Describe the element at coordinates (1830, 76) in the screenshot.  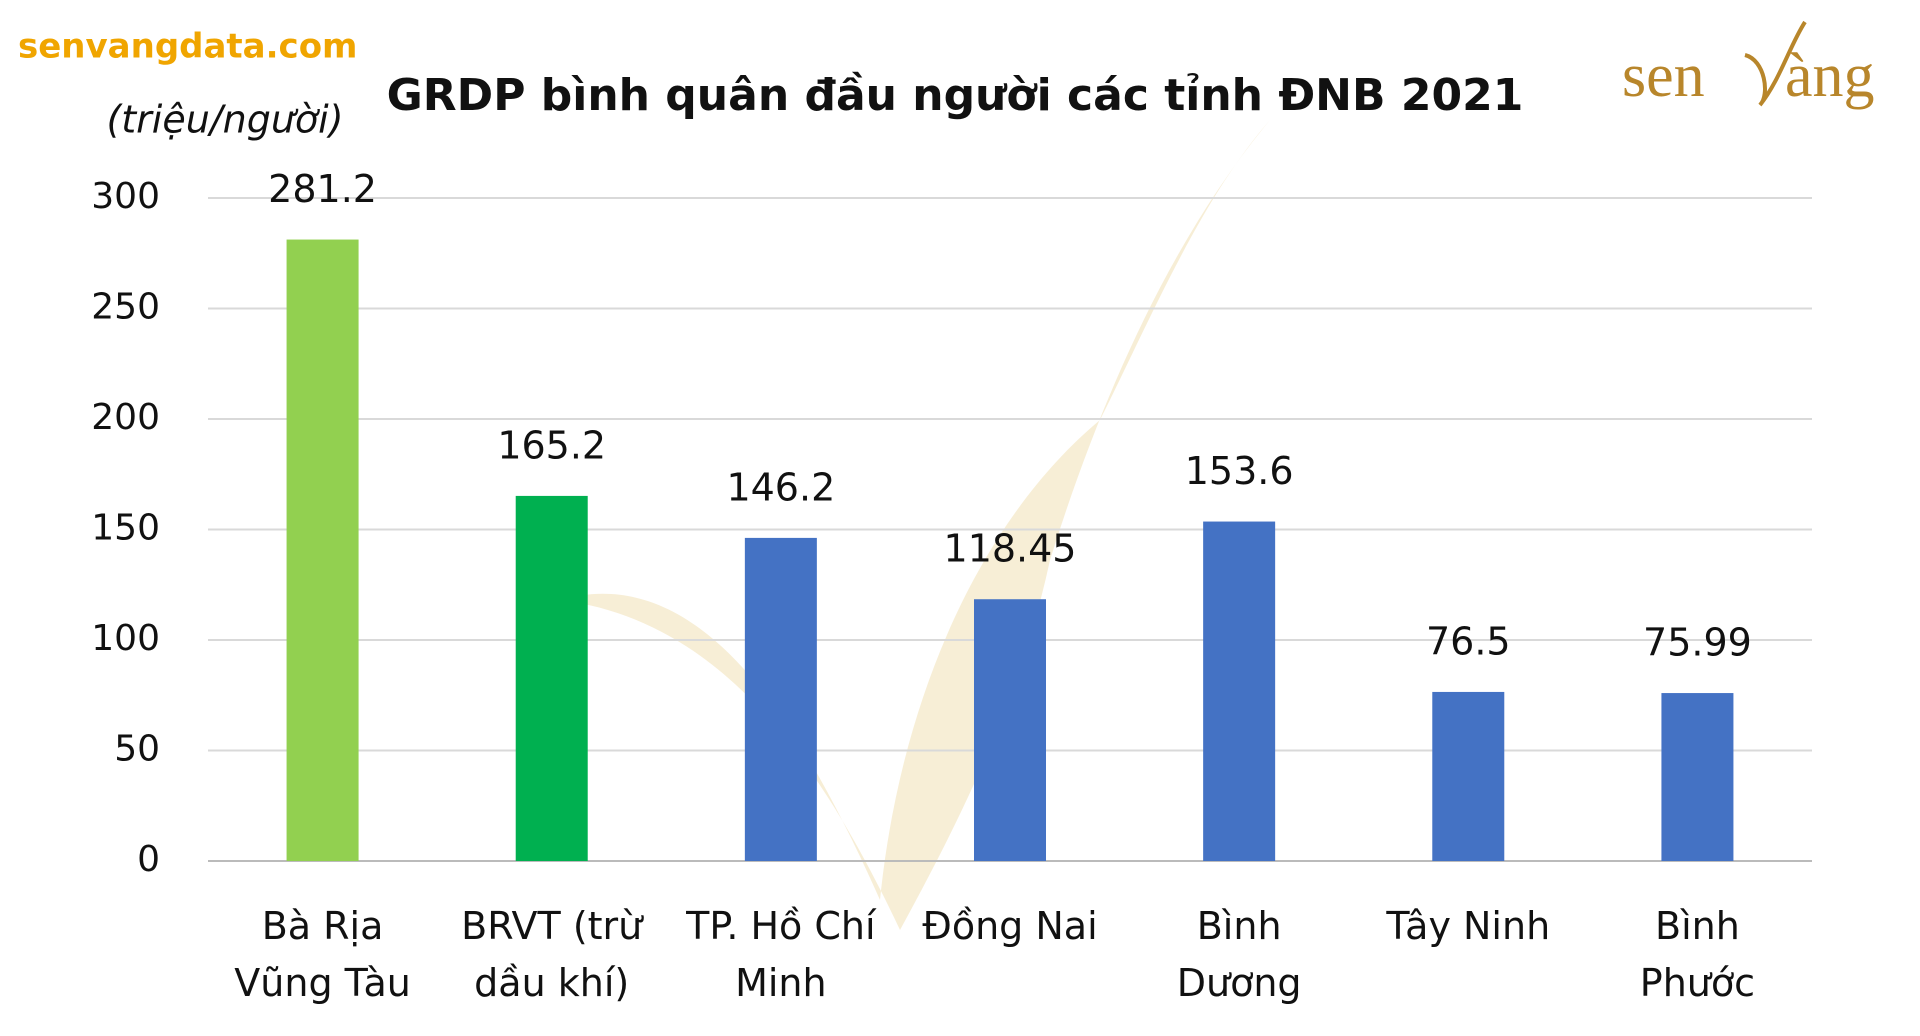
I see `logo-right: àng` at that location.